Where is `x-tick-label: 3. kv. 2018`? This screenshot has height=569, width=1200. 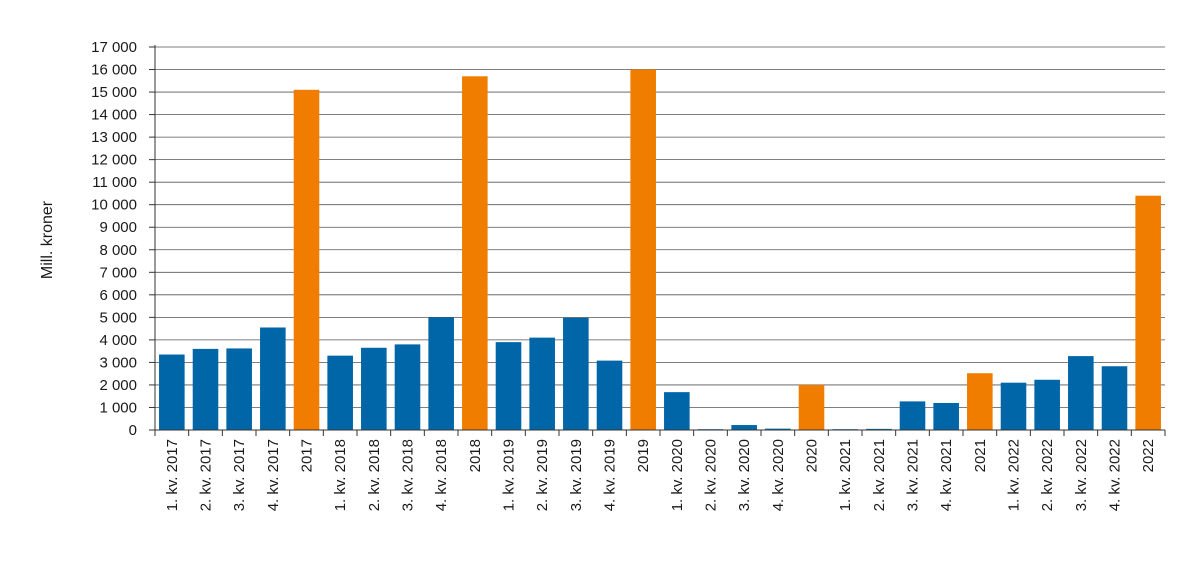 x-tick-label: 3. kv. 2018 is located at coordinates (408, 475).